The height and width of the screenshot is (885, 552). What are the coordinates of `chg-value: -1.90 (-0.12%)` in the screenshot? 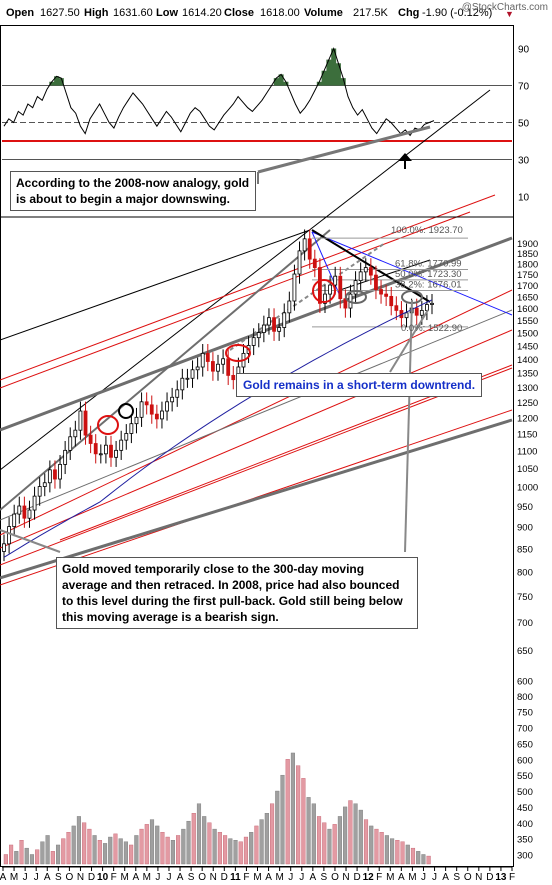 It's located at (457, 13).